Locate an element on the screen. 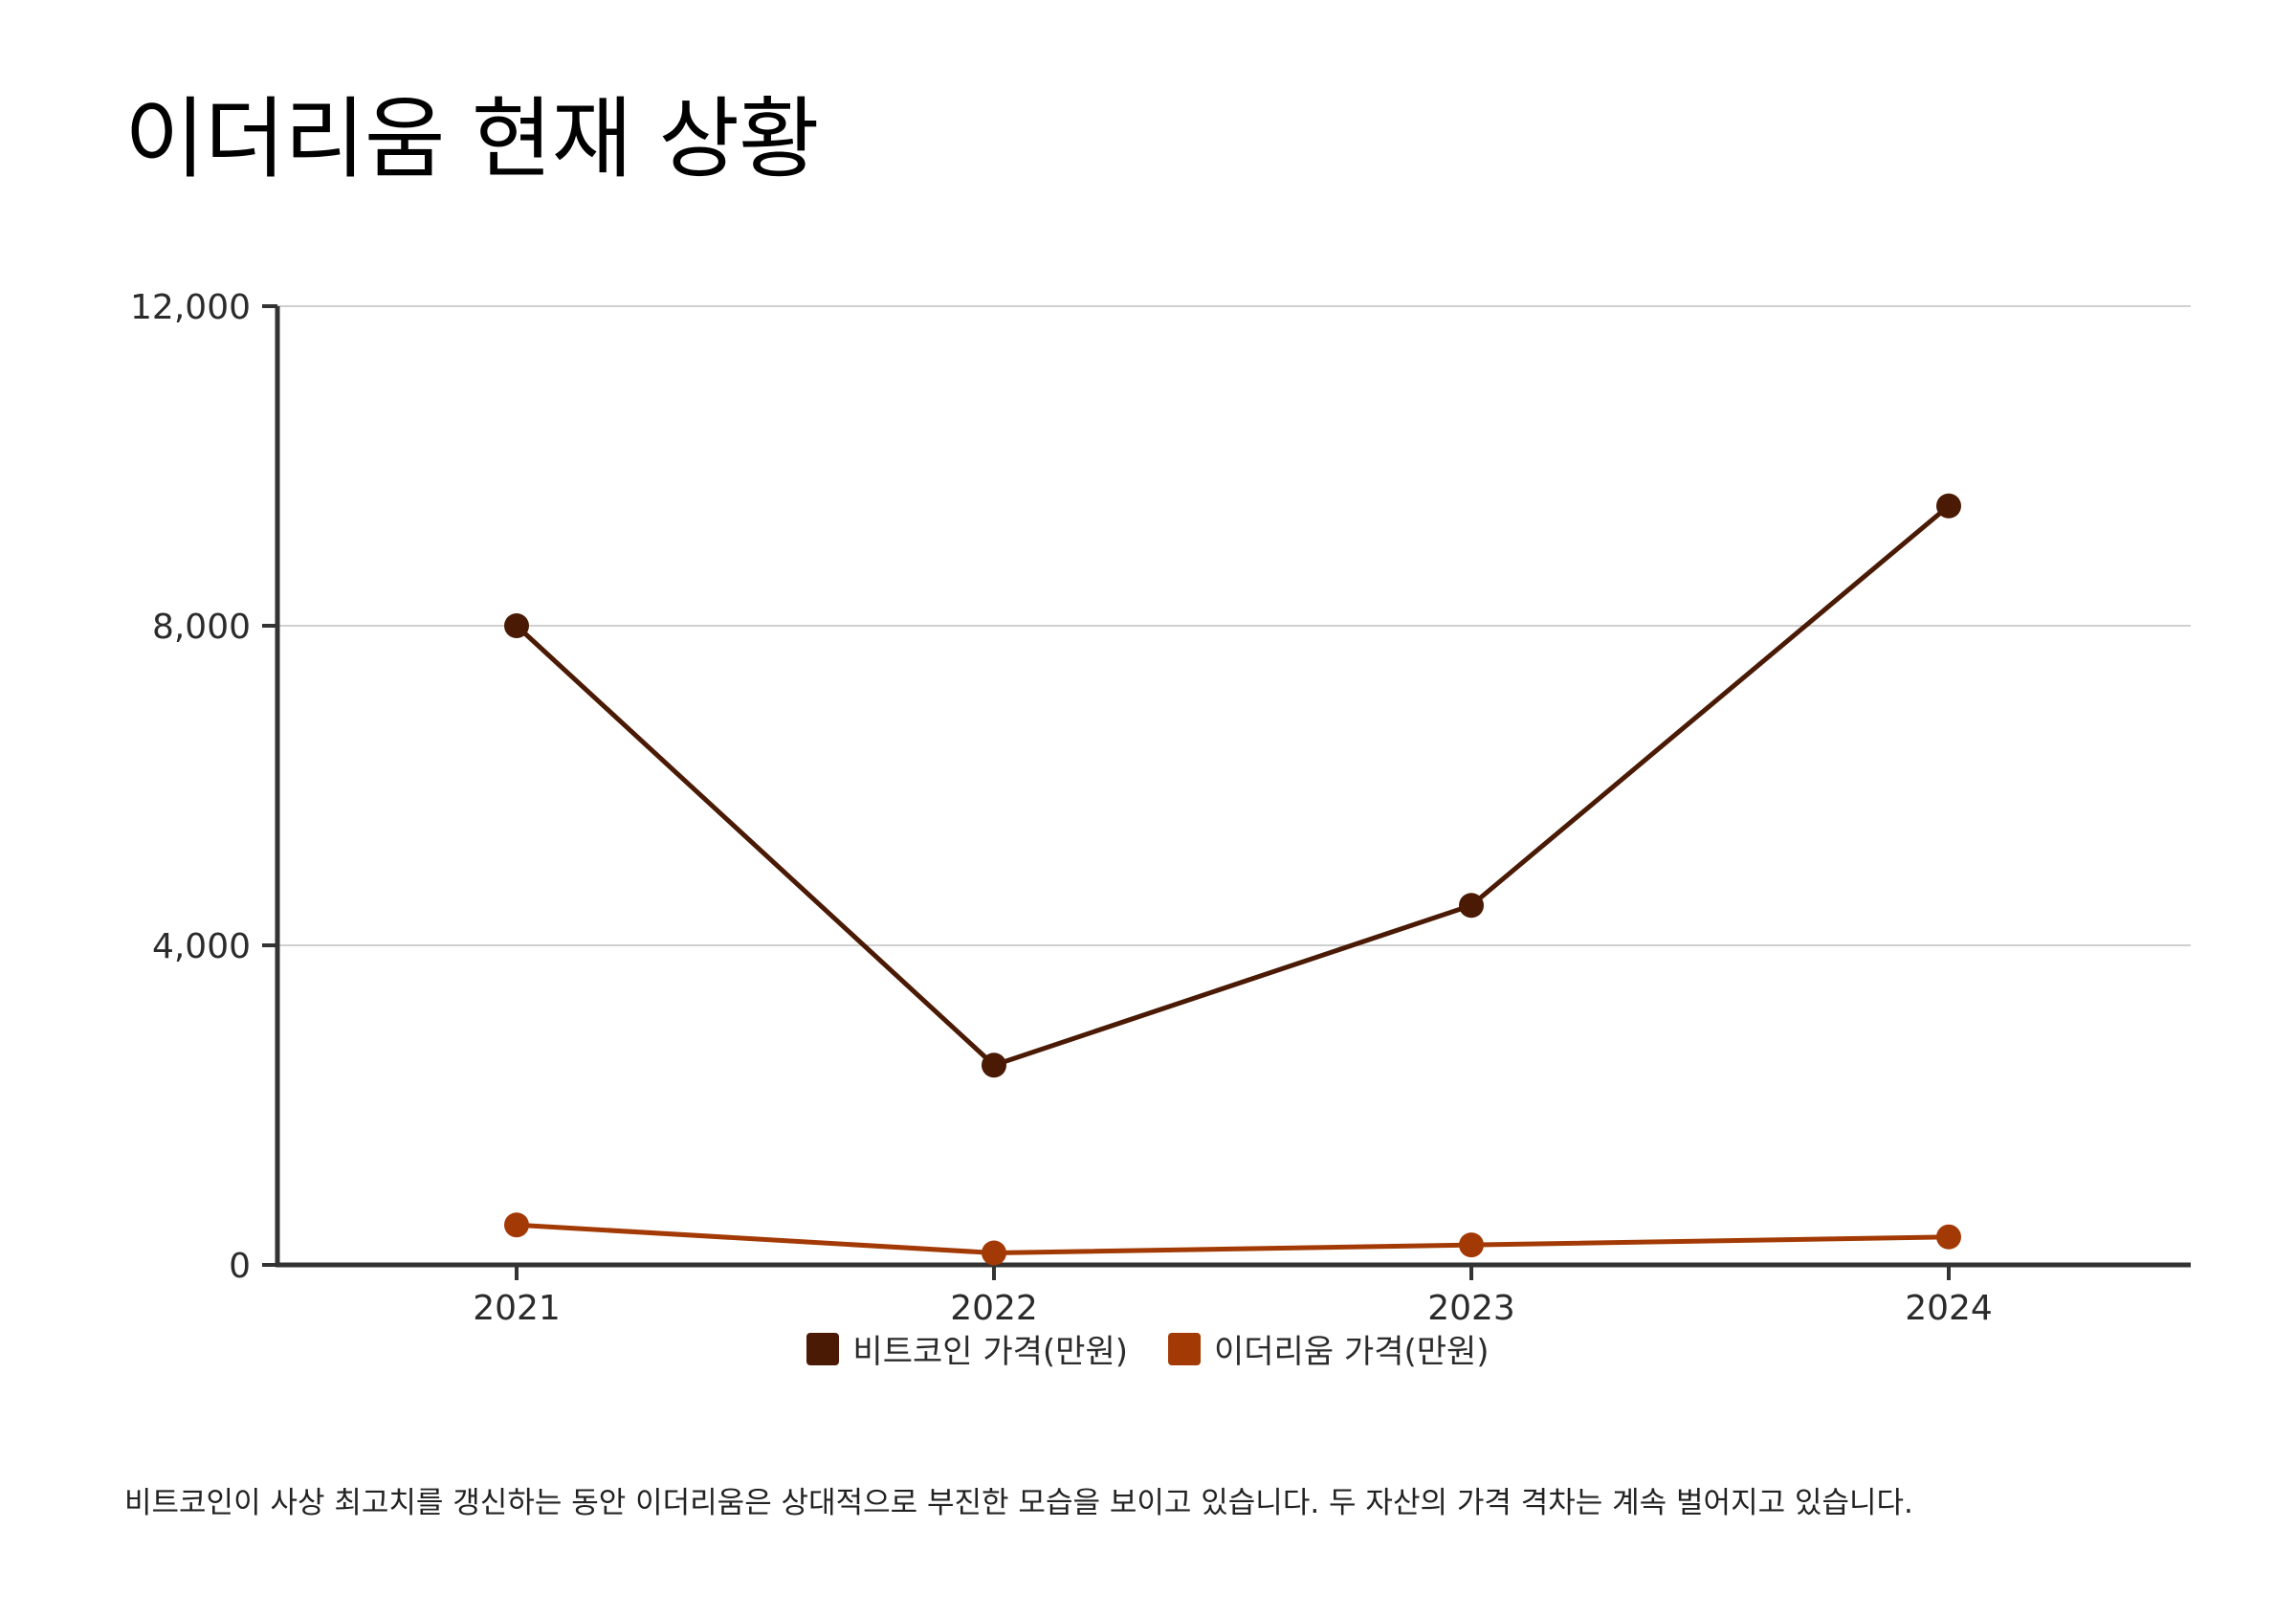  legend-item-bitcoin: 비트코인 가격(만원) is located at coordinates (967, 1348).